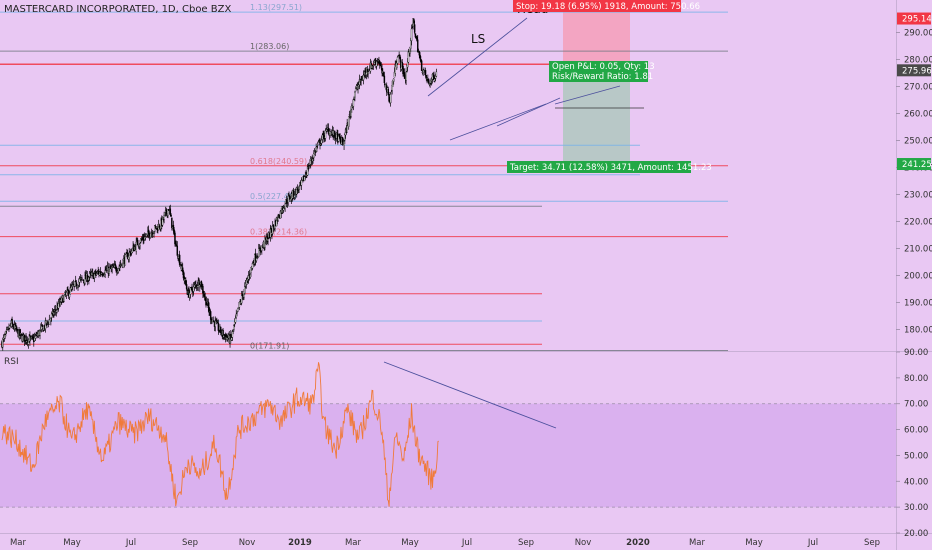  Describe the element at coordinates (528, 112) in the screenshot. I see `wedge-lower-trendline` at that location.